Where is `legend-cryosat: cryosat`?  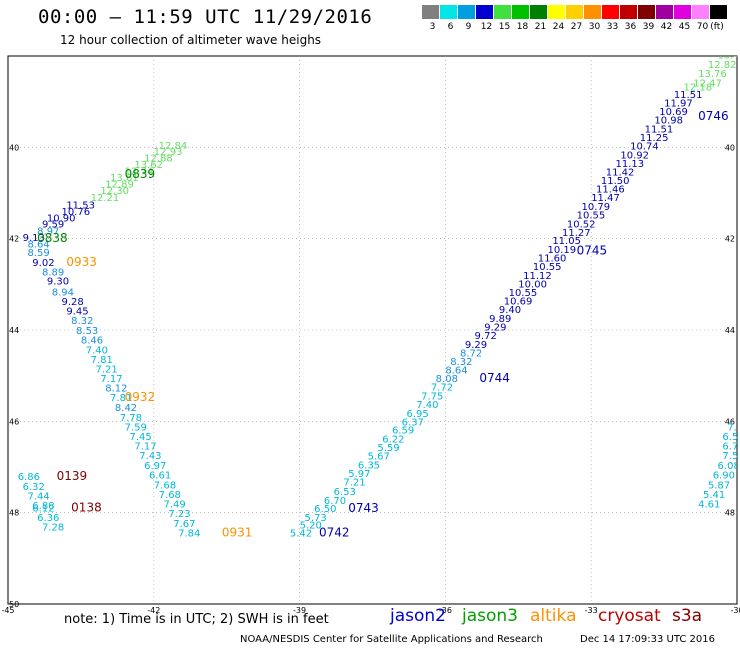 legend-cryosat: cryosat is located at coordinates (629, 616).